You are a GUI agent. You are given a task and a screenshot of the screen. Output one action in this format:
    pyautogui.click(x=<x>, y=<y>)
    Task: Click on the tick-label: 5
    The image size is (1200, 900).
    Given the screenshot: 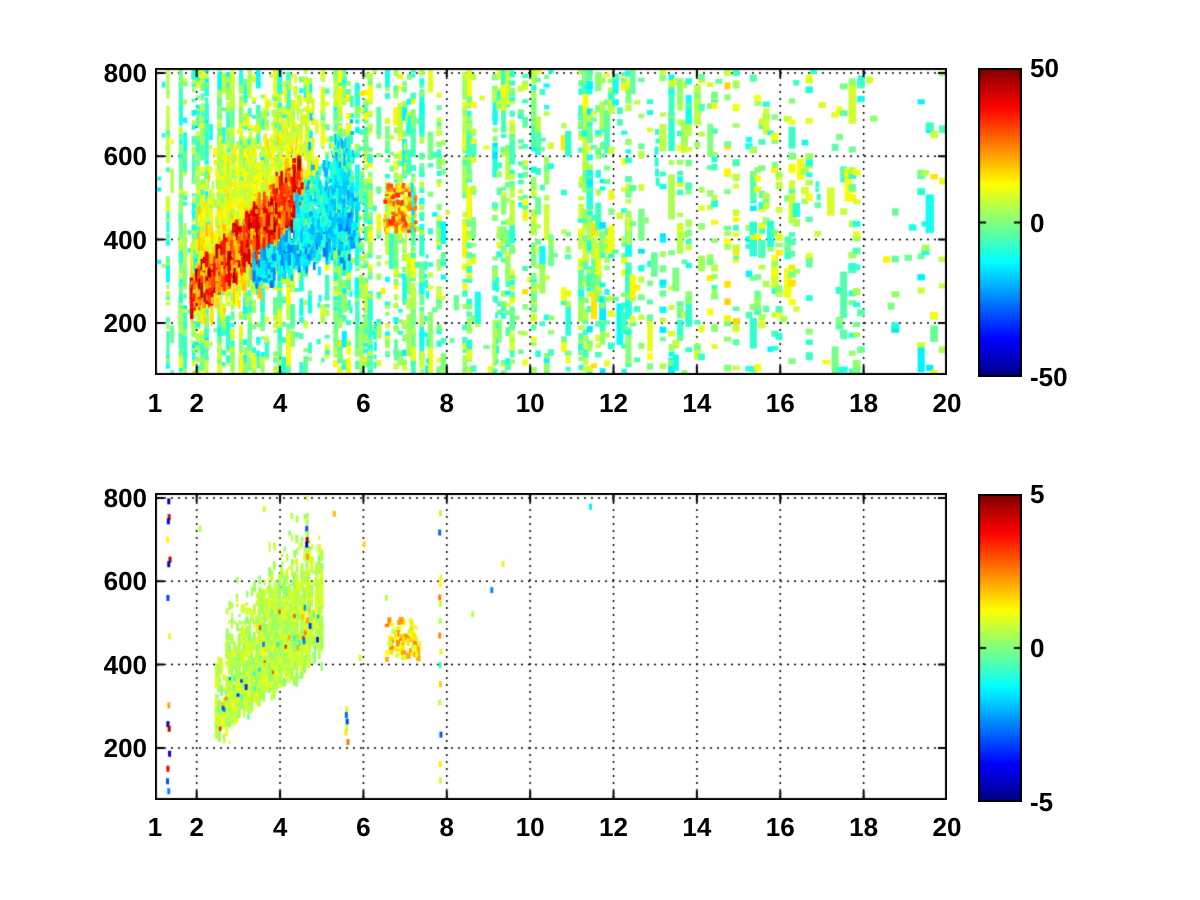 What is the action you would take?
    pyautogui.click(x=1037, y=494)
    